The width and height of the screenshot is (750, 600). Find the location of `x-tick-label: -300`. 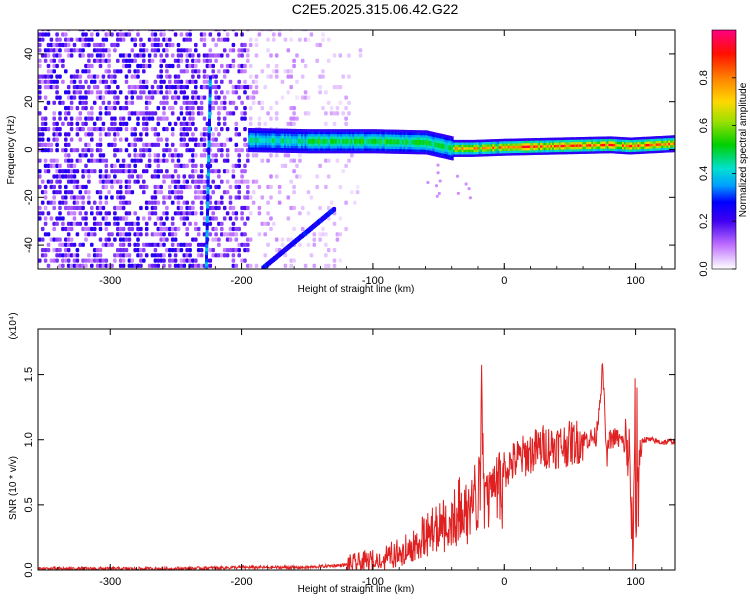

x-tick-label: -300 is located at coordinates (110, 281).